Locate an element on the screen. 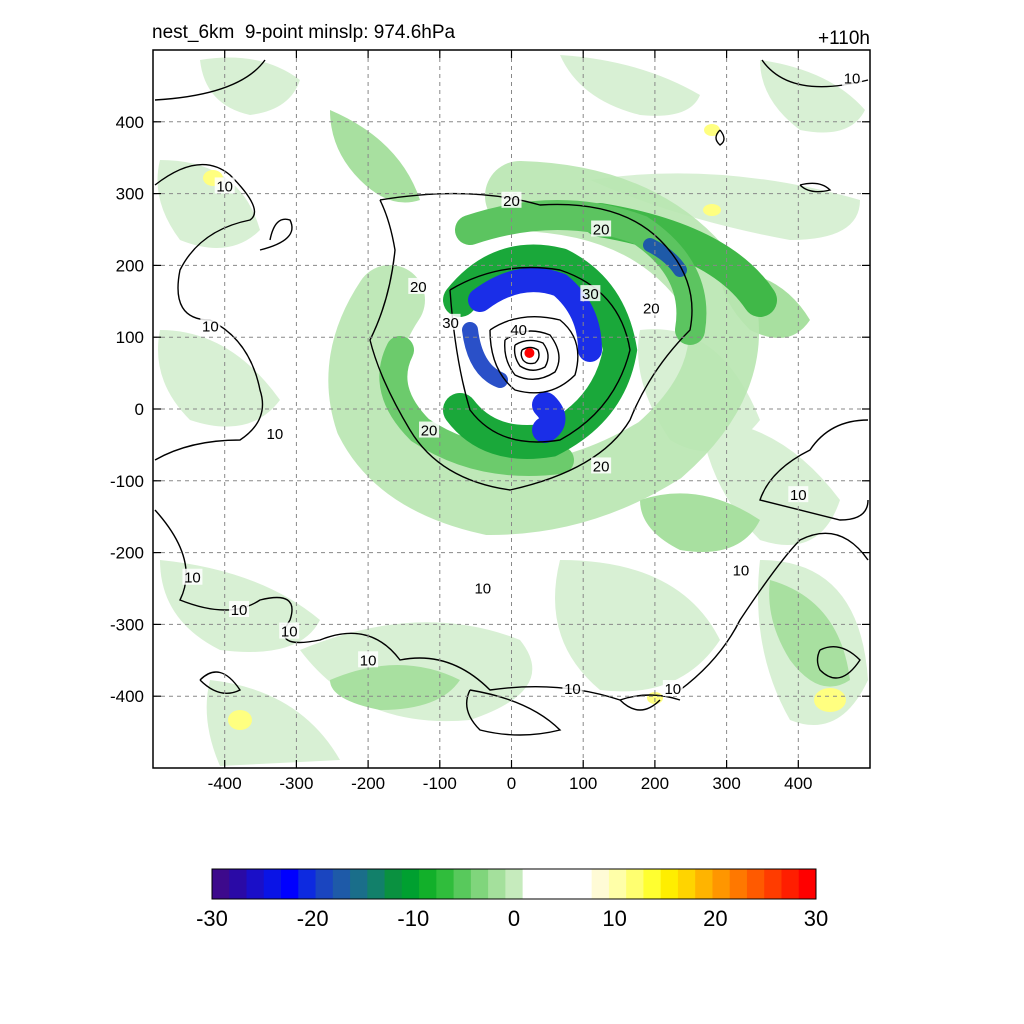  colorbar-ticks: -30 -20 -10 0 10 20 30 is located at coordinates (512, 918).